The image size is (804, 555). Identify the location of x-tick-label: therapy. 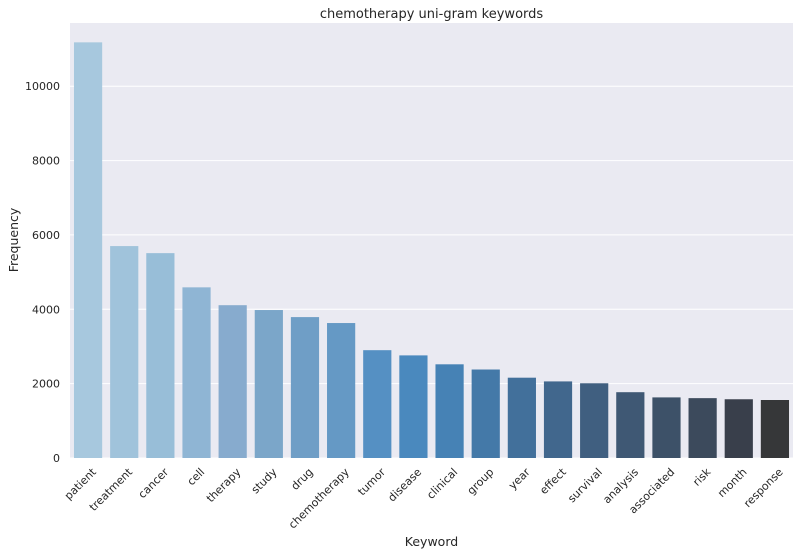
(224, 485).